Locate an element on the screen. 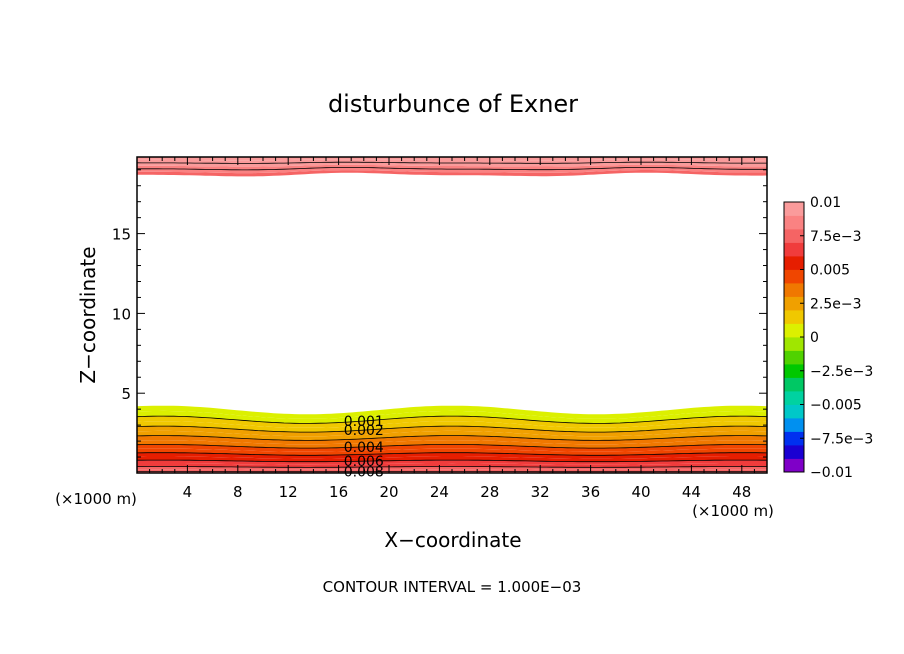  colorbar-label: −2.5e−3 is located at coordinates (841, 372).